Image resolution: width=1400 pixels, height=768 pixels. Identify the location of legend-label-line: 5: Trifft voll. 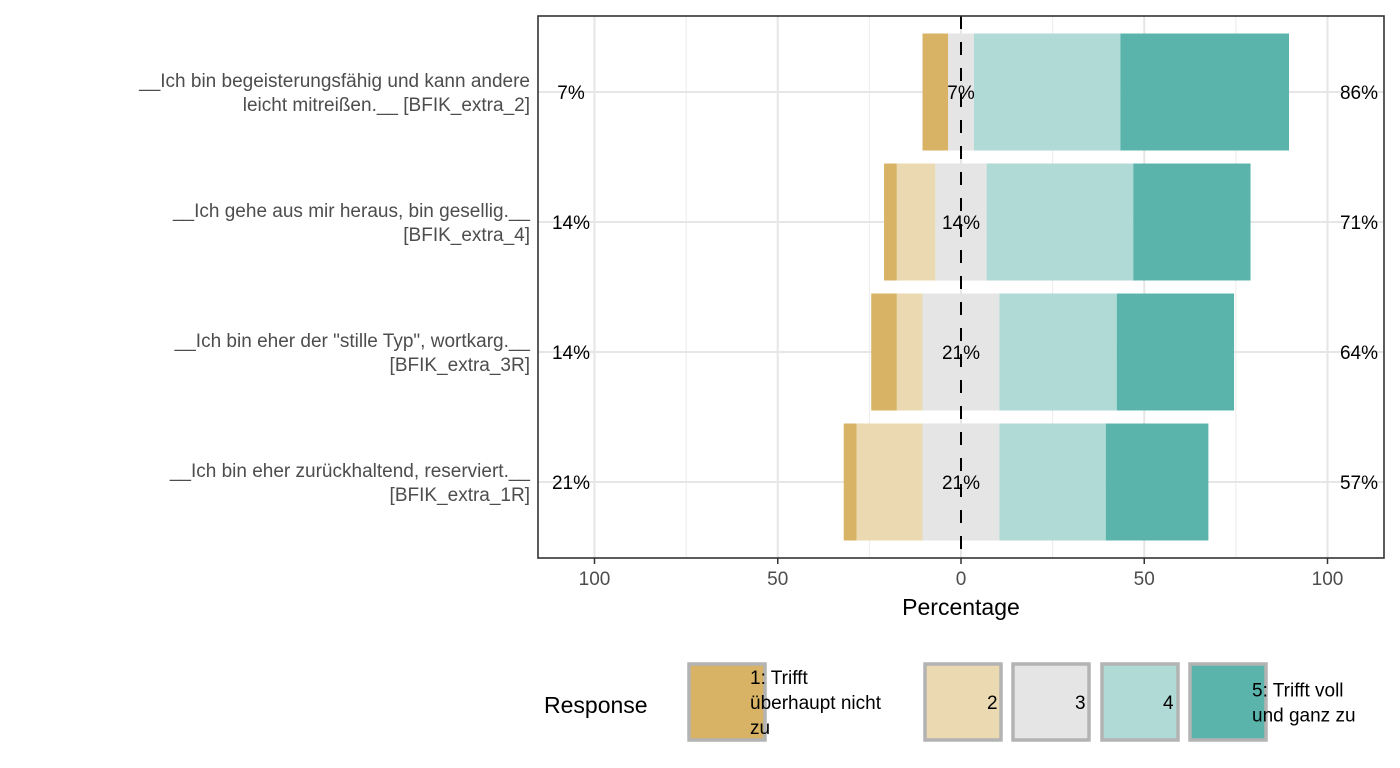
(1298, 691).